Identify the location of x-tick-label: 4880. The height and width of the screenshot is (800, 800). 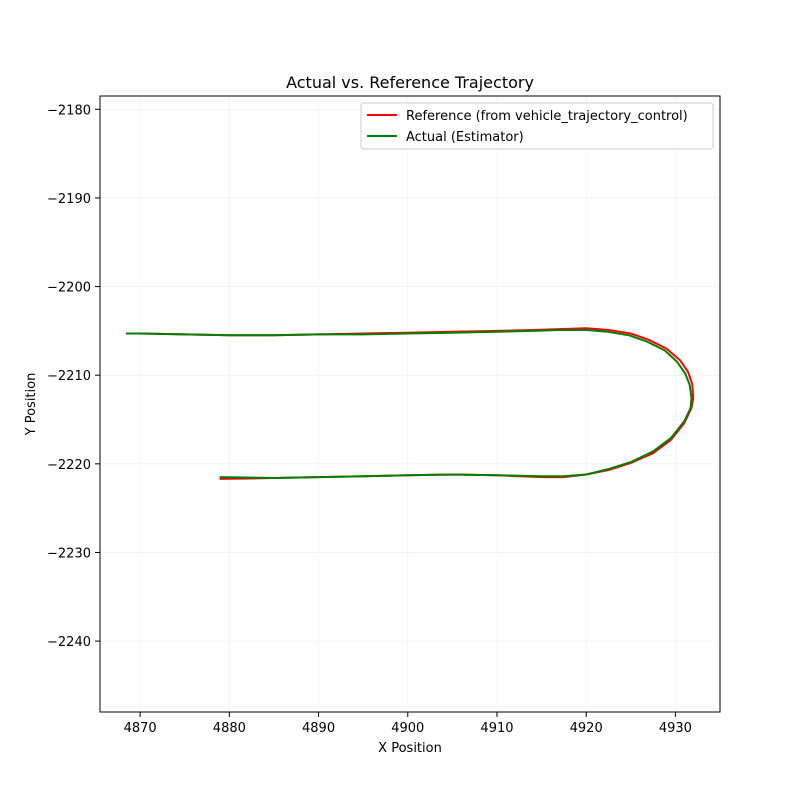
(229, 728).